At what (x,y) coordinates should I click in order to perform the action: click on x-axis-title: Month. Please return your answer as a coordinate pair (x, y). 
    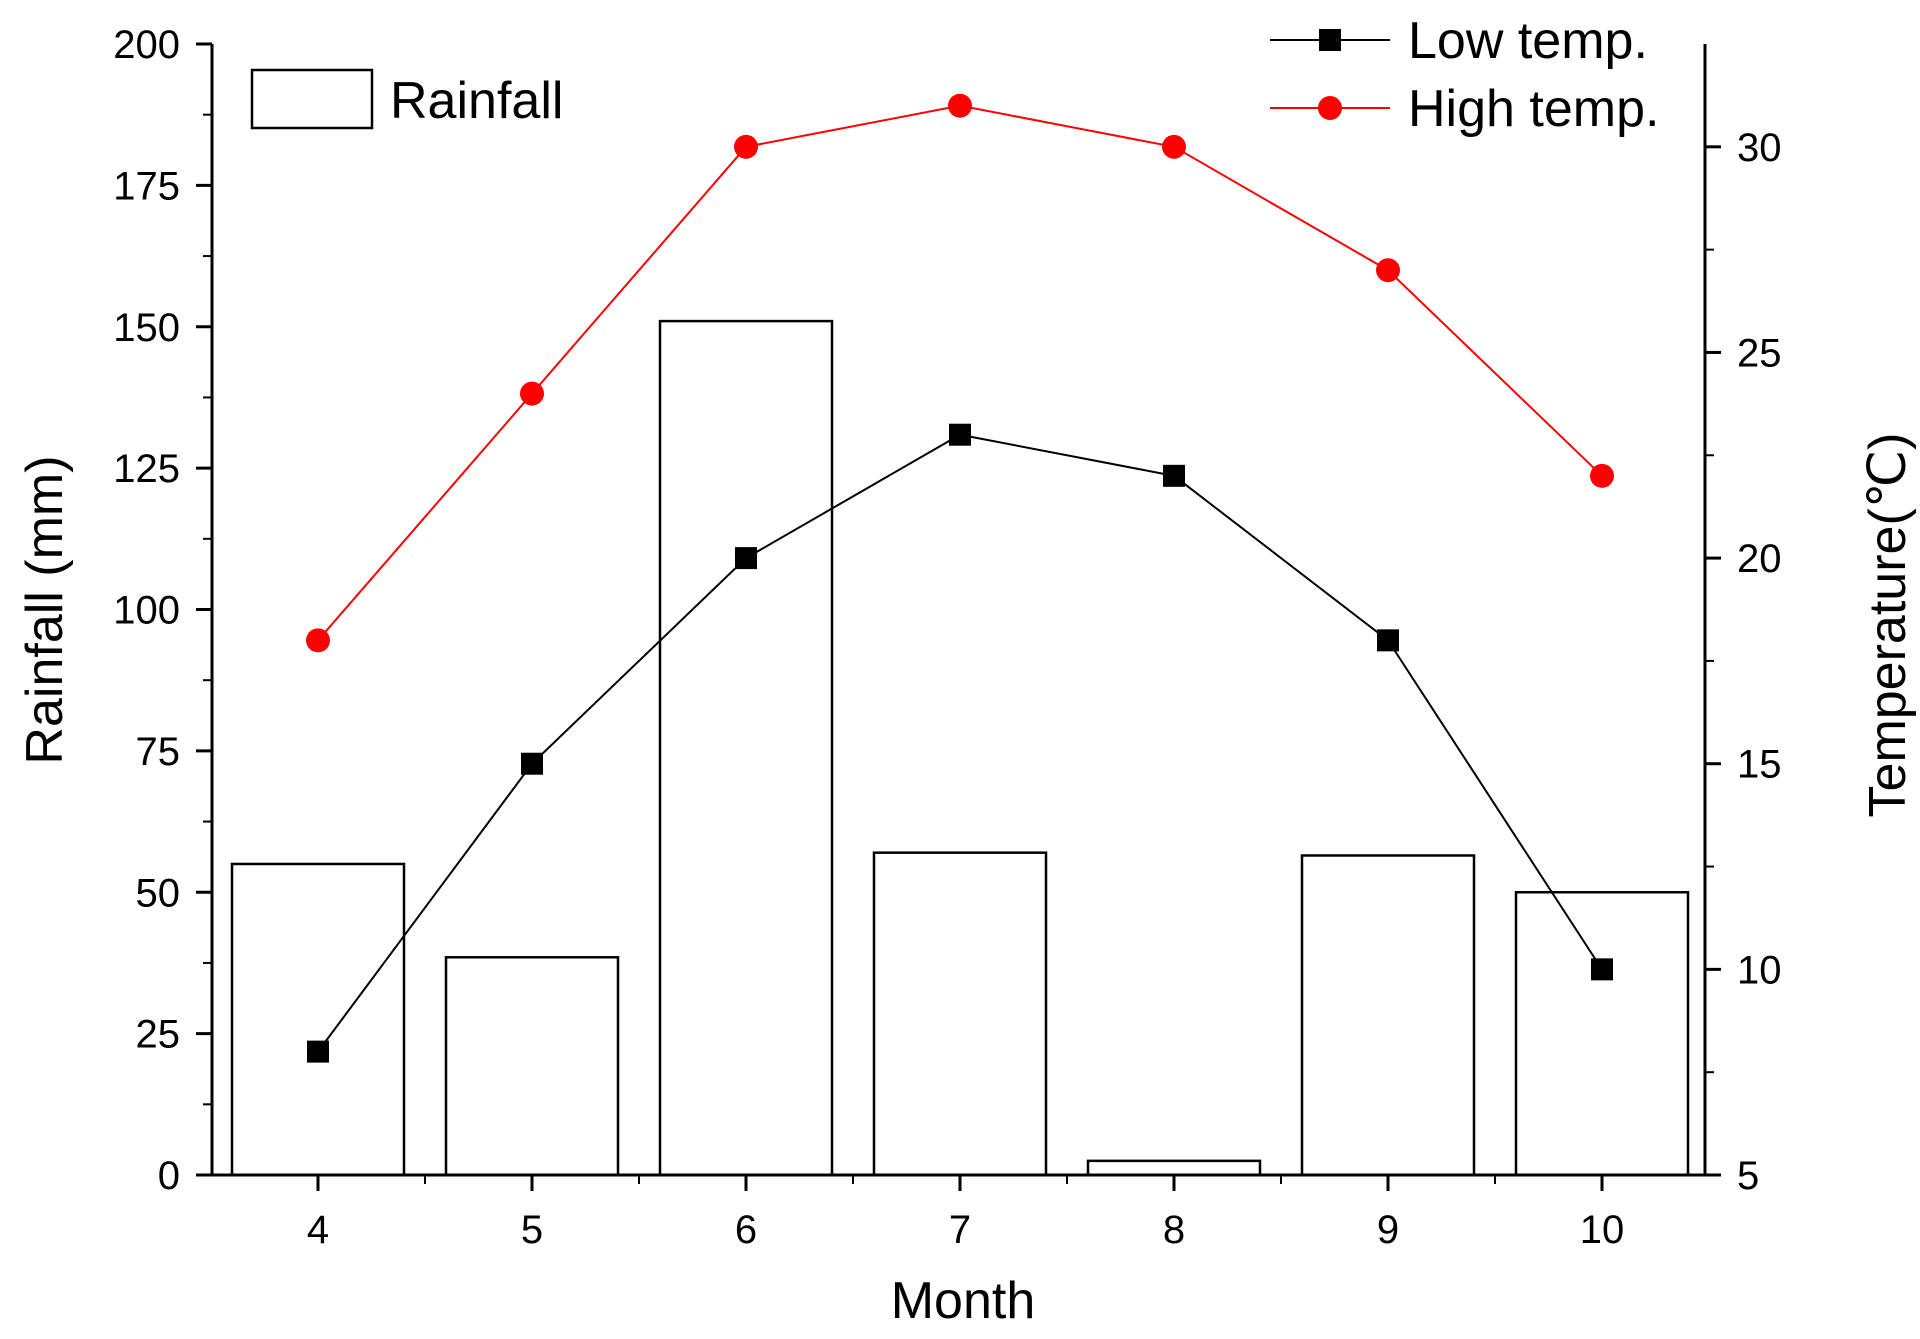
    Looking at the image, I should click on (963, 1301).